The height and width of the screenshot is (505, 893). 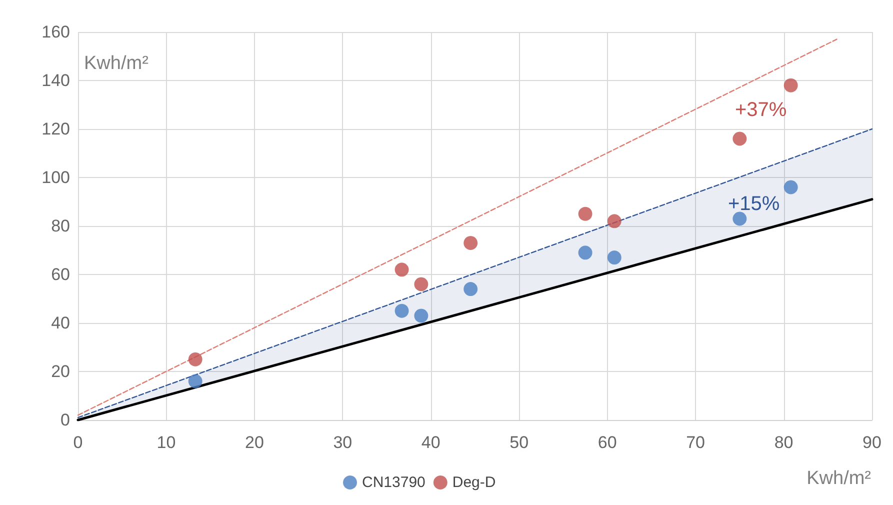 I want to click on x-tick-label: 40, so click(x=430, y=442).